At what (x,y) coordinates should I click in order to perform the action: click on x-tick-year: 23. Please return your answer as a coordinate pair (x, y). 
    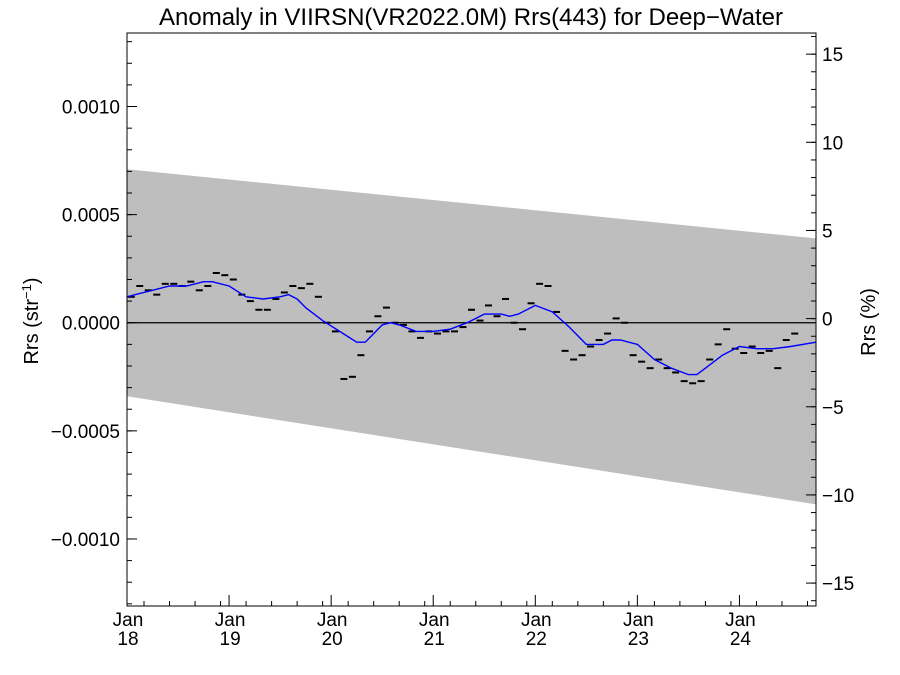
    Looking at the image, I should click on (638, 639).